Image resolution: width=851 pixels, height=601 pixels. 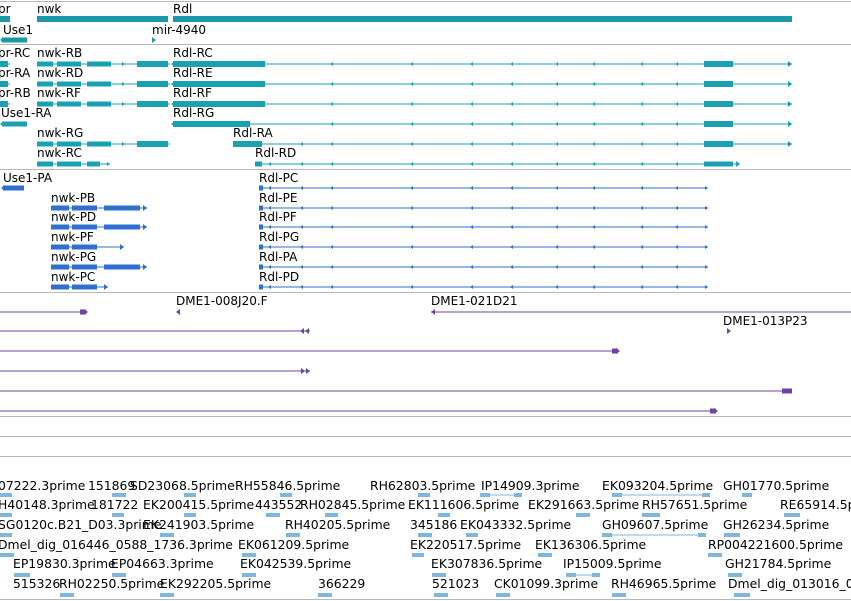 What do you see at coordinates (296, 563) in the screenshot?
I see `est-label: EK042539.5prime` at bounding box center [296, 563].